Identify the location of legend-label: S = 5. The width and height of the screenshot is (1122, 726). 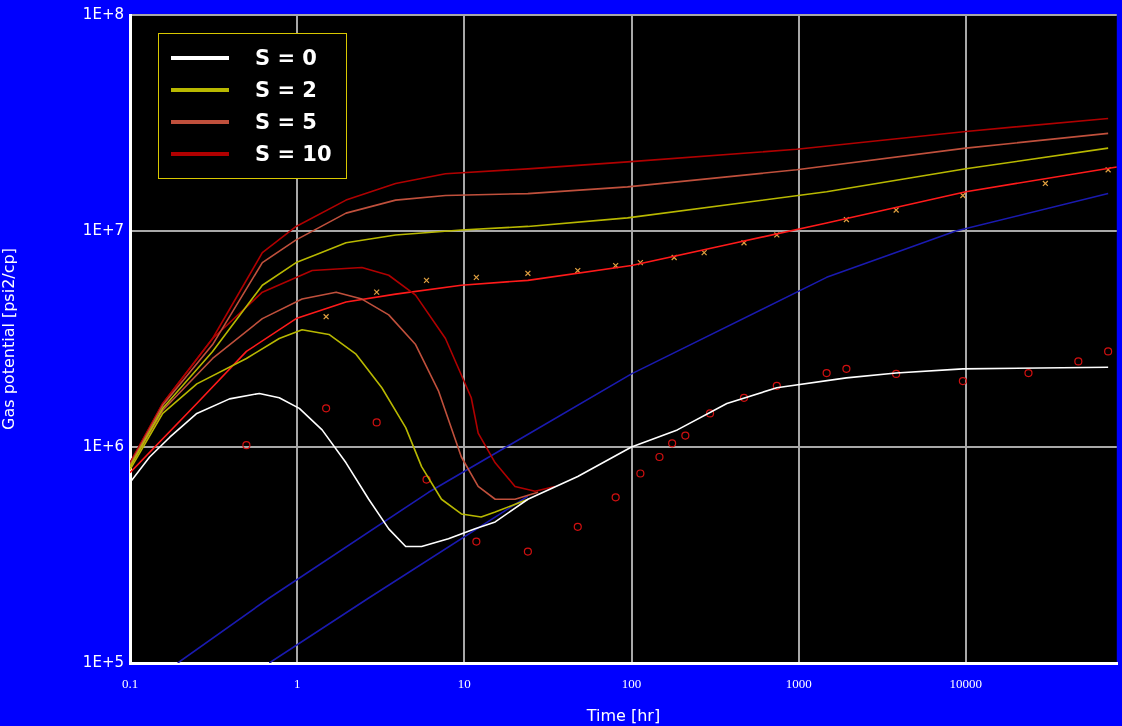
(286, 122).